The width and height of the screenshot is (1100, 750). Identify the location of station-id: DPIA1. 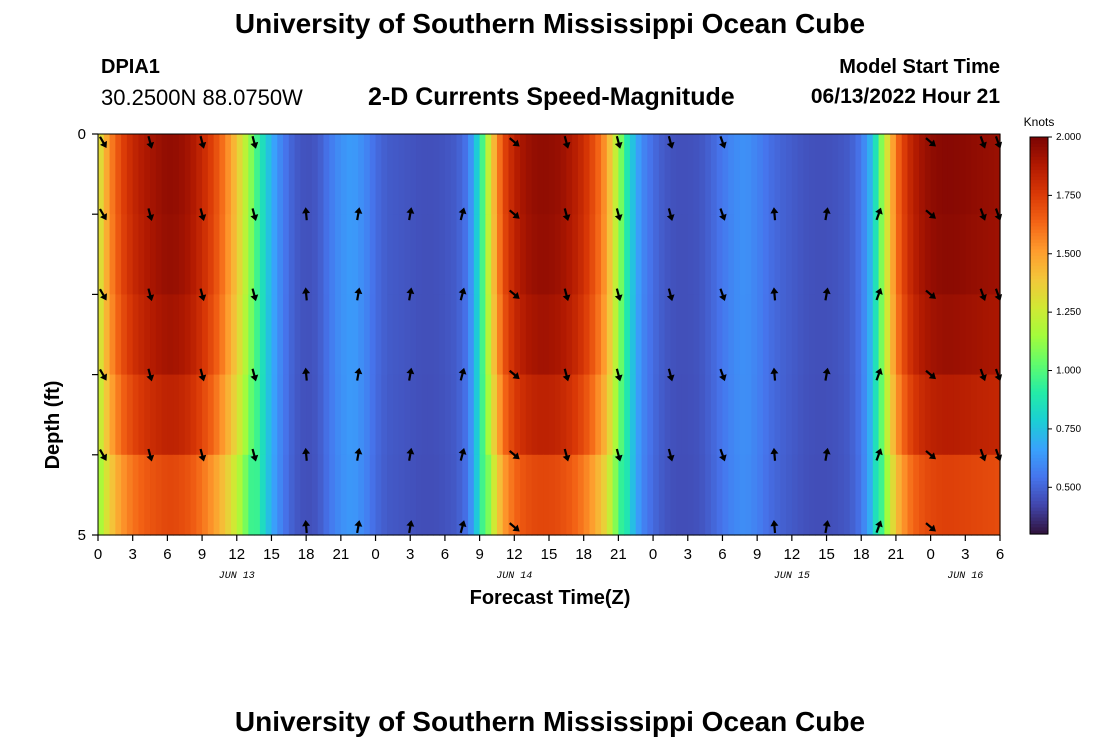
(130, 67).